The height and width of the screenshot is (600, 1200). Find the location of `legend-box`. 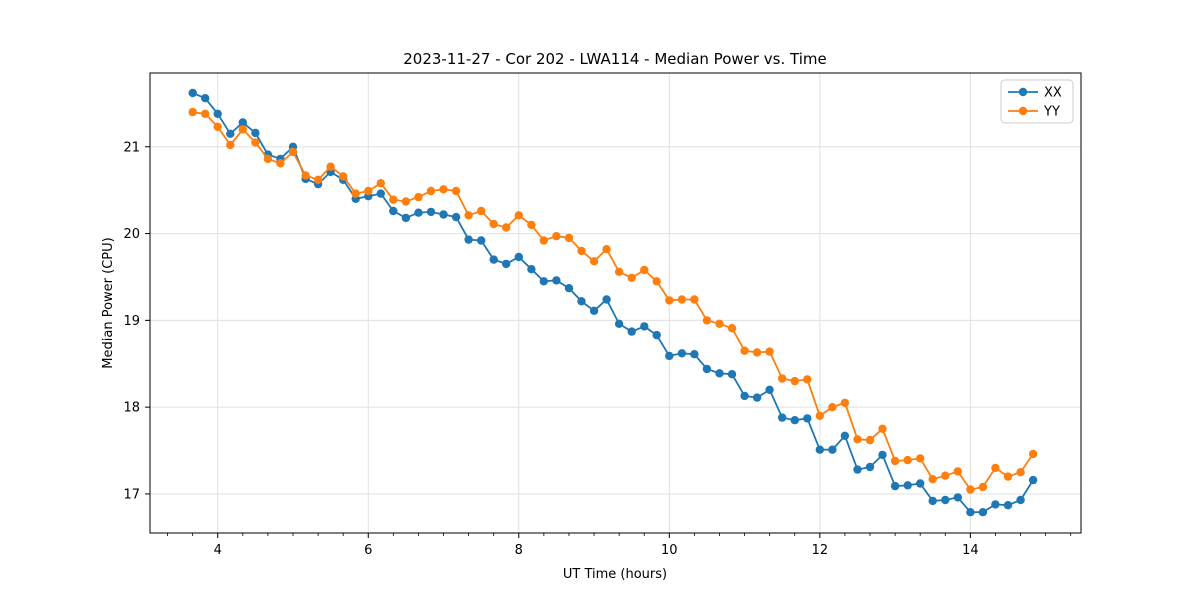

legend-box is located at coordinates (1037, 101).